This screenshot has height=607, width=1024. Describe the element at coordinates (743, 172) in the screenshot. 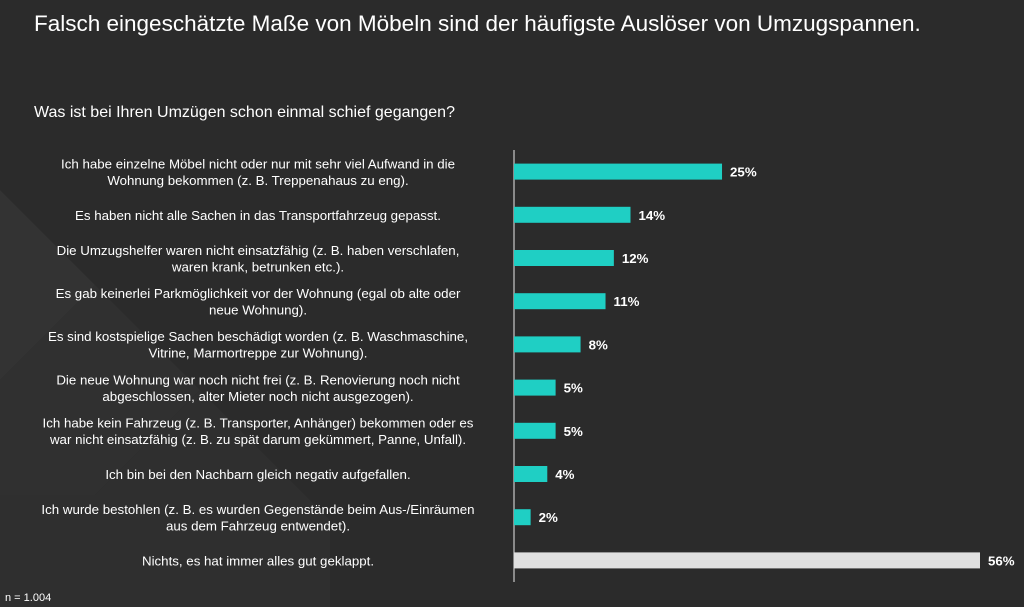

I see `value-label: 25%` at that location.